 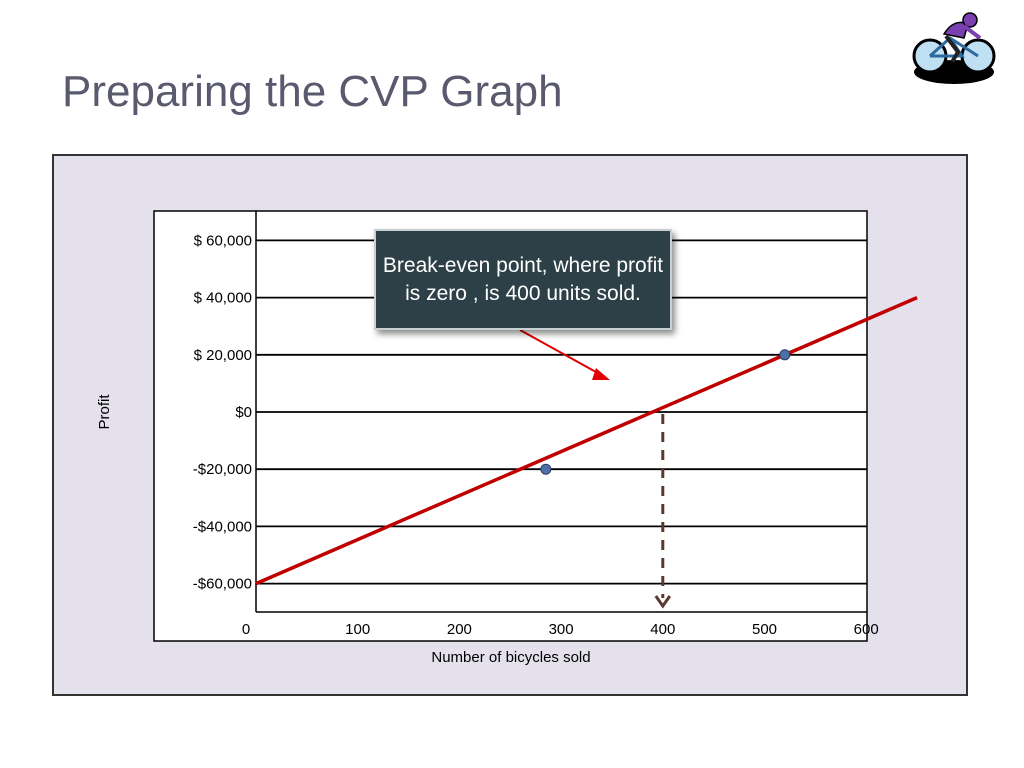 I want to click on break-even-arrowhead, so click(x=663, y=602).